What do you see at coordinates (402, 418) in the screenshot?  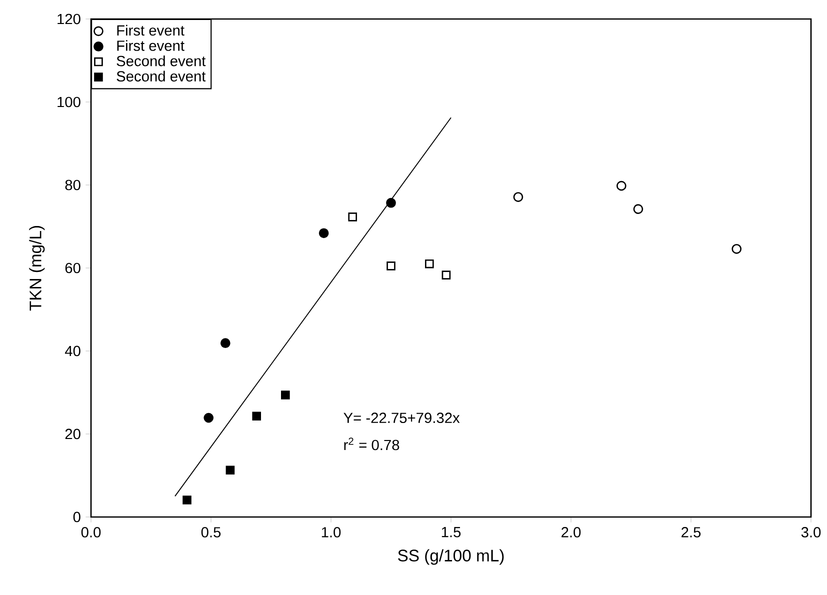 I see `annotation: Y= -22.75+79.32x` at bounding box center [402, 418].